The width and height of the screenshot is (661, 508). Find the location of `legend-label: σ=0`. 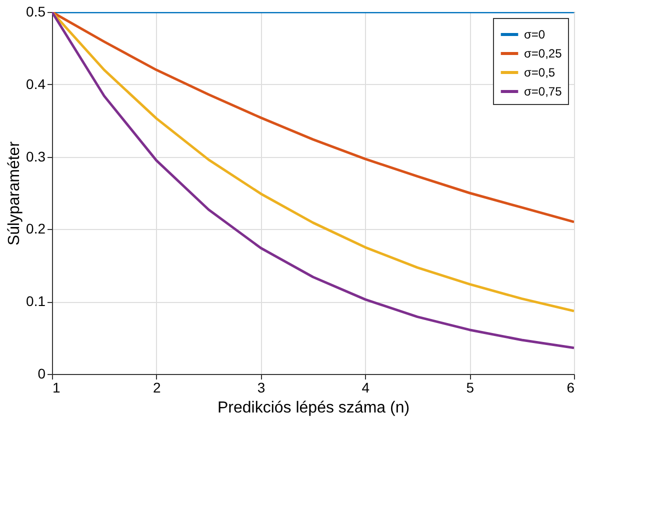

legend-label: σ=0 is located at coordinates (535, 35).